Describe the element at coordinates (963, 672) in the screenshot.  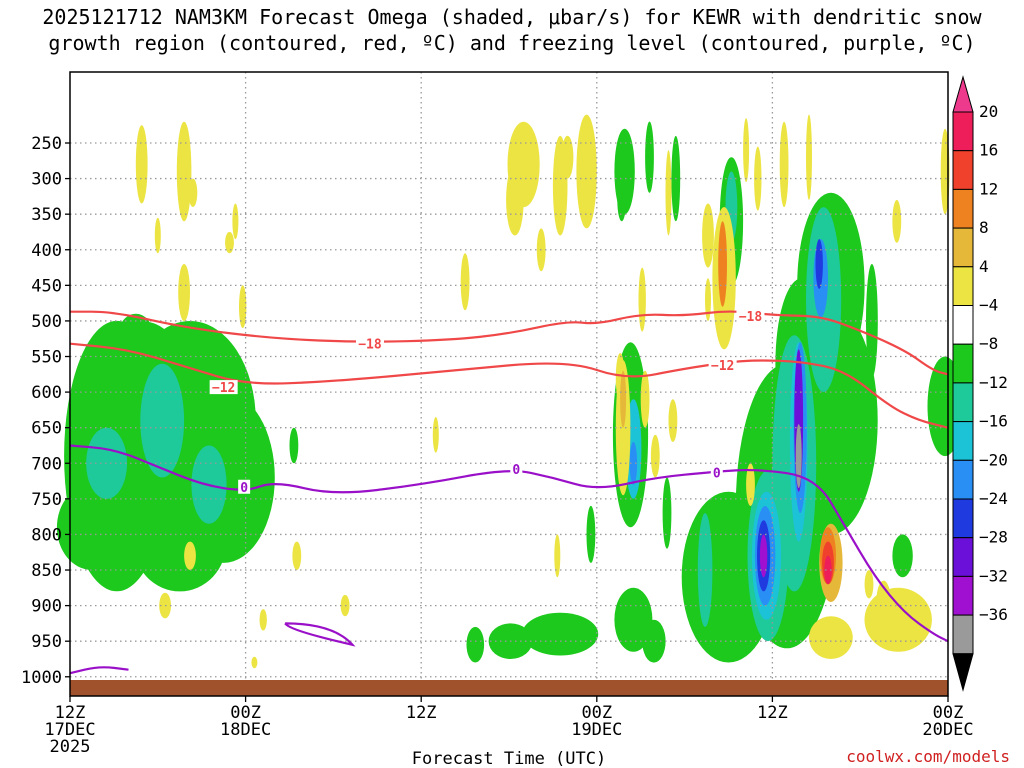
I see `colorbar-bottom-cap` at that location.